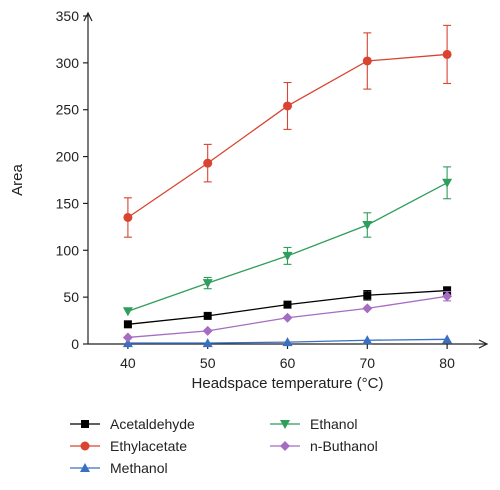 This screenshot has height=490, width=500. I want to click on legend-item: Ethylacetate, so click(128, 446).